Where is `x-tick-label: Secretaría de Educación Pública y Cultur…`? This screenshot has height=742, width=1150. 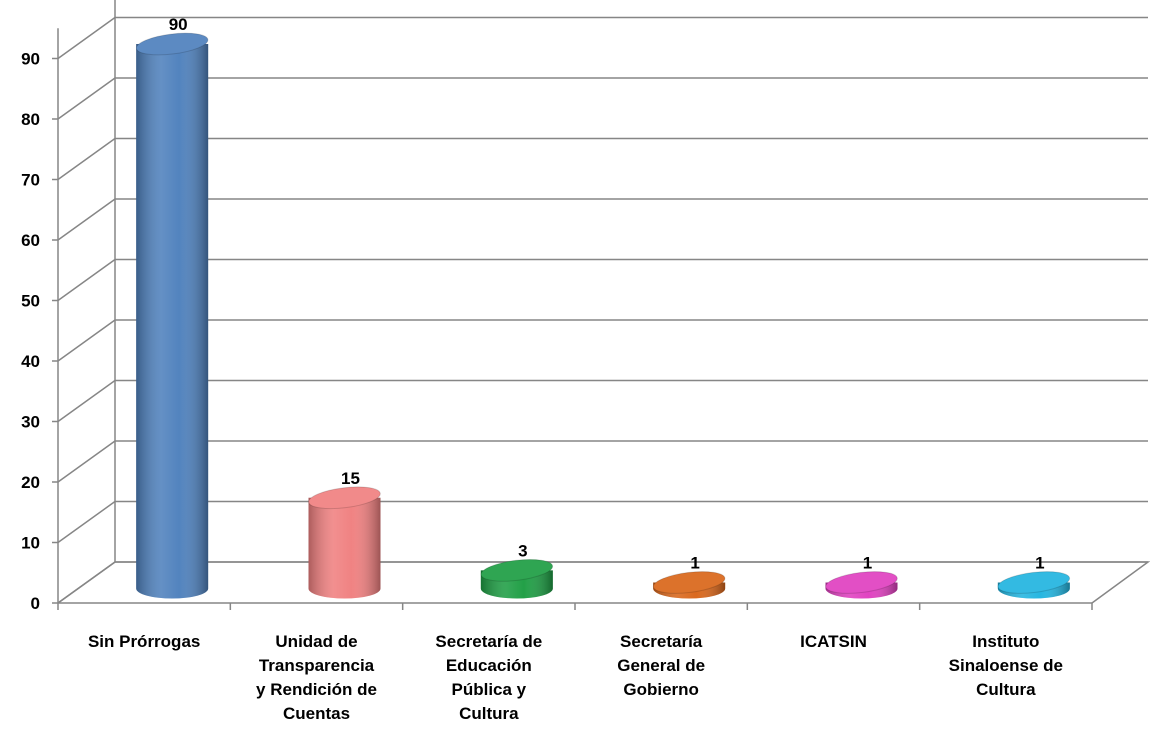
x-tick-label: Secretaría de Educación Pública y Cultur… is located at coordinates (489, 677).